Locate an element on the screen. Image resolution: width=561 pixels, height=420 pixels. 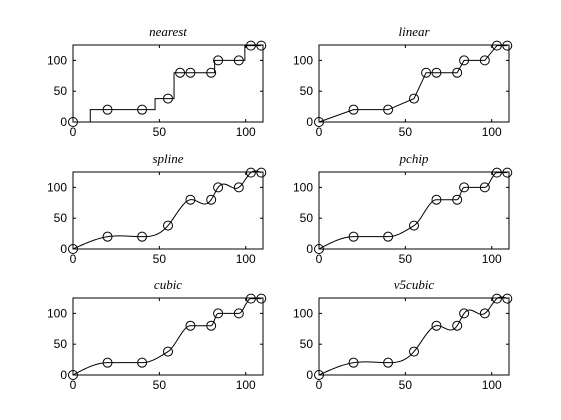
subplot-title: nearest is located at coordinates (168, 31).